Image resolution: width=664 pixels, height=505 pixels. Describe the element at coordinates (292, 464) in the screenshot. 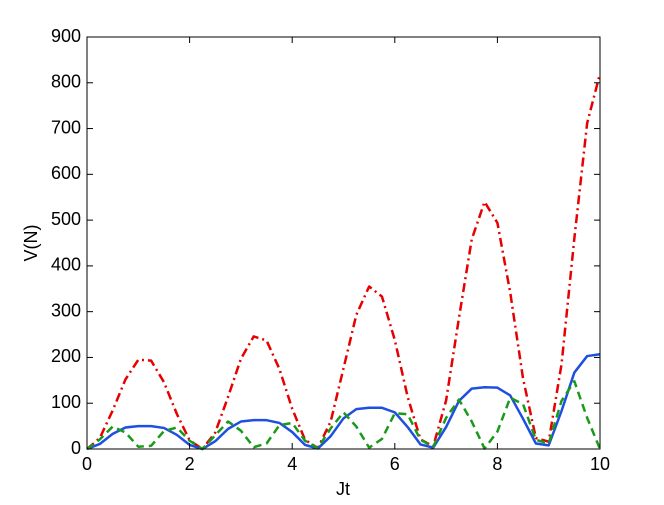

I see `x-tick-label: 4` at that location.